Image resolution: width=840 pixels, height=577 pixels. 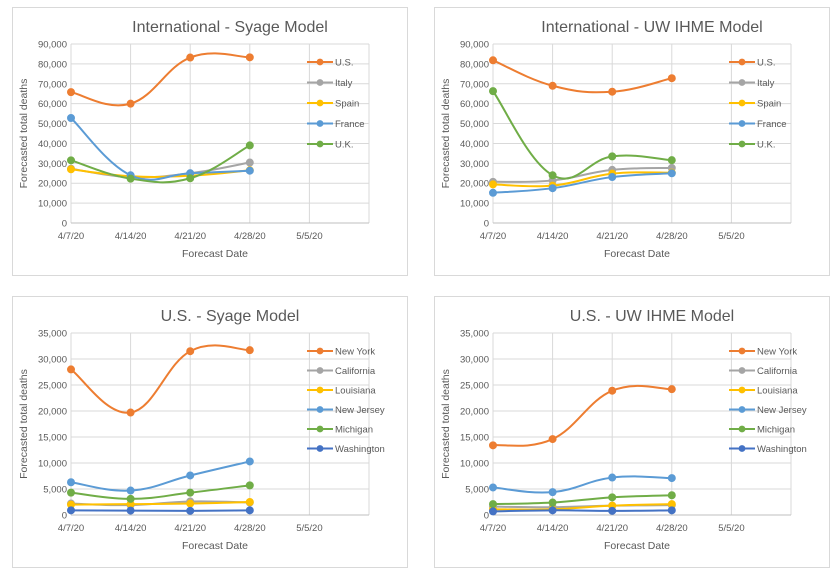 What do you see at coordinates (777, 371) in the screenshot?
I see `legend-label: California` at bounding box center [777, 371].